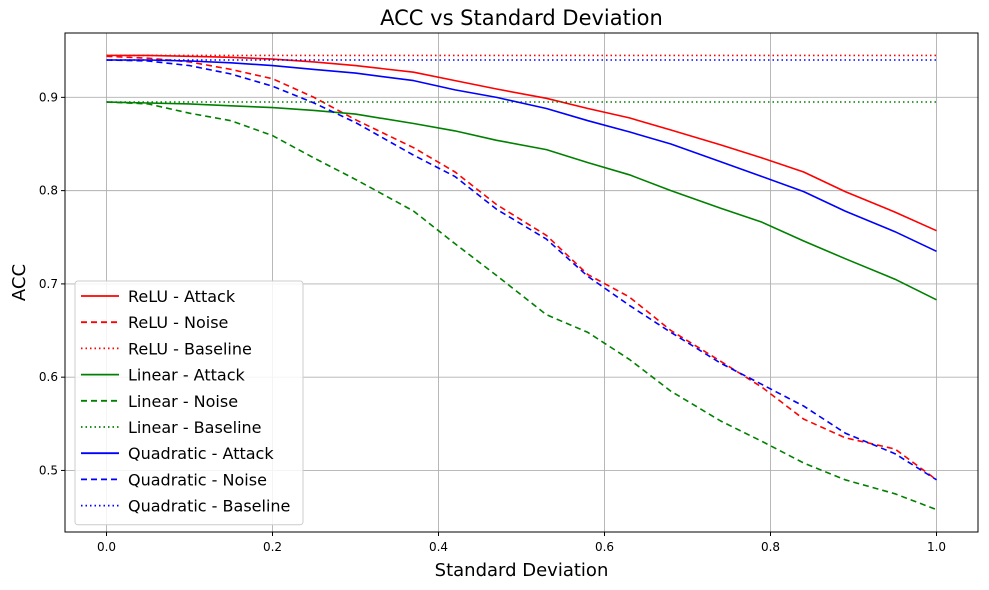  What do you see at coordinates (48, 97) in the screenshot?
I see `y-tick-label: 0.9` at bounding box center [48, 97].